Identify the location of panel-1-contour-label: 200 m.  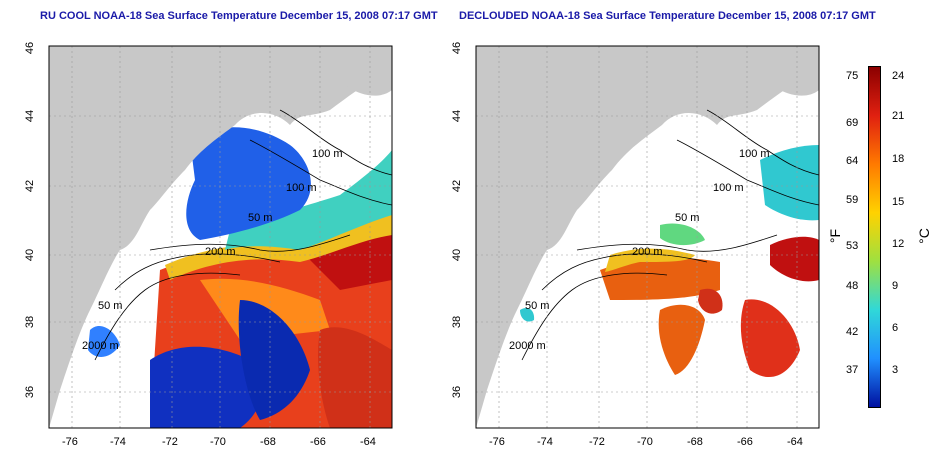
(220, 252).